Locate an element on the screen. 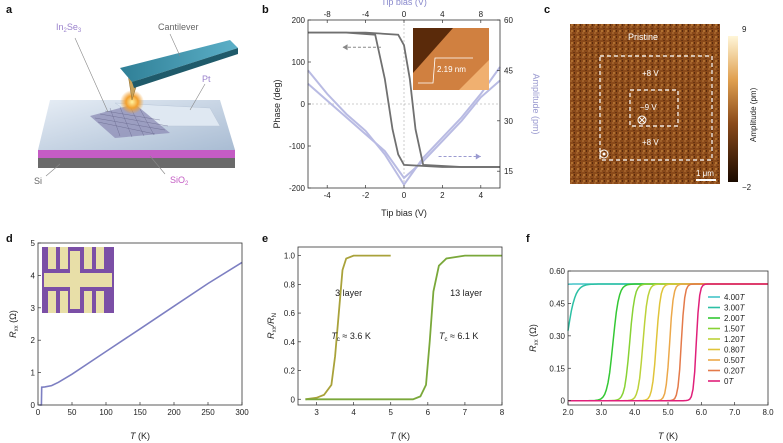  legend-value: 2.00 is located at coordinates (732, 318).